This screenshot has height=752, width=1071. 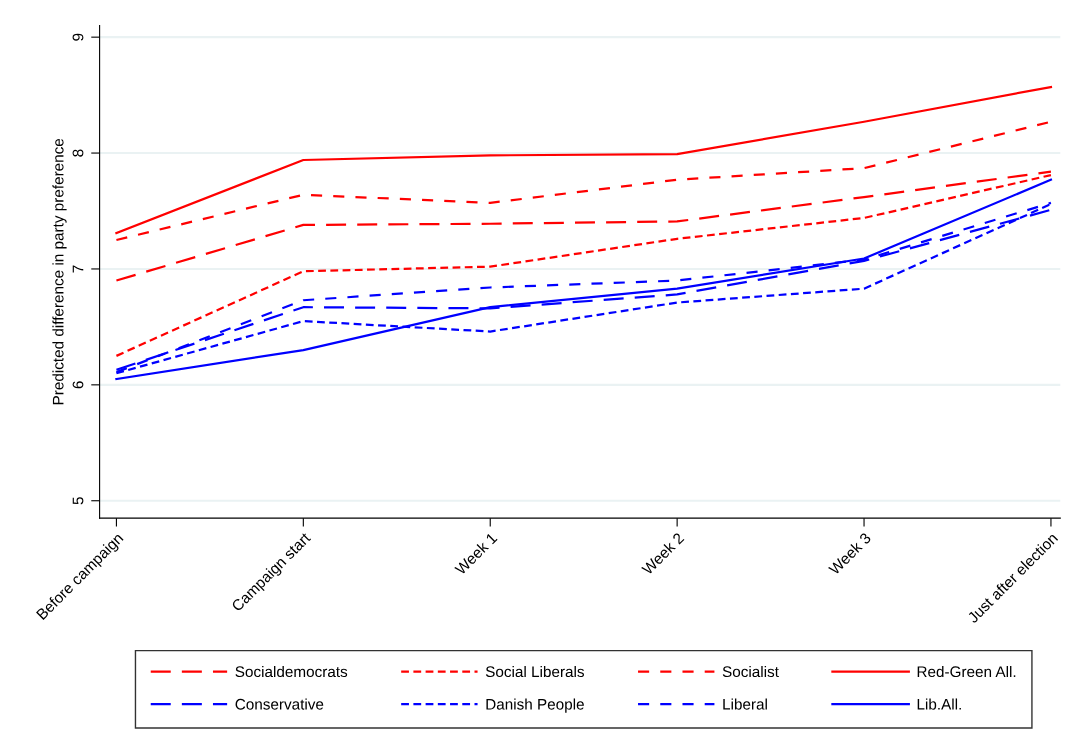 What do you see at coordinates (535, 705) in the screenshot?
I see `legend-label: Danish People` at bounding box center [535, 705].